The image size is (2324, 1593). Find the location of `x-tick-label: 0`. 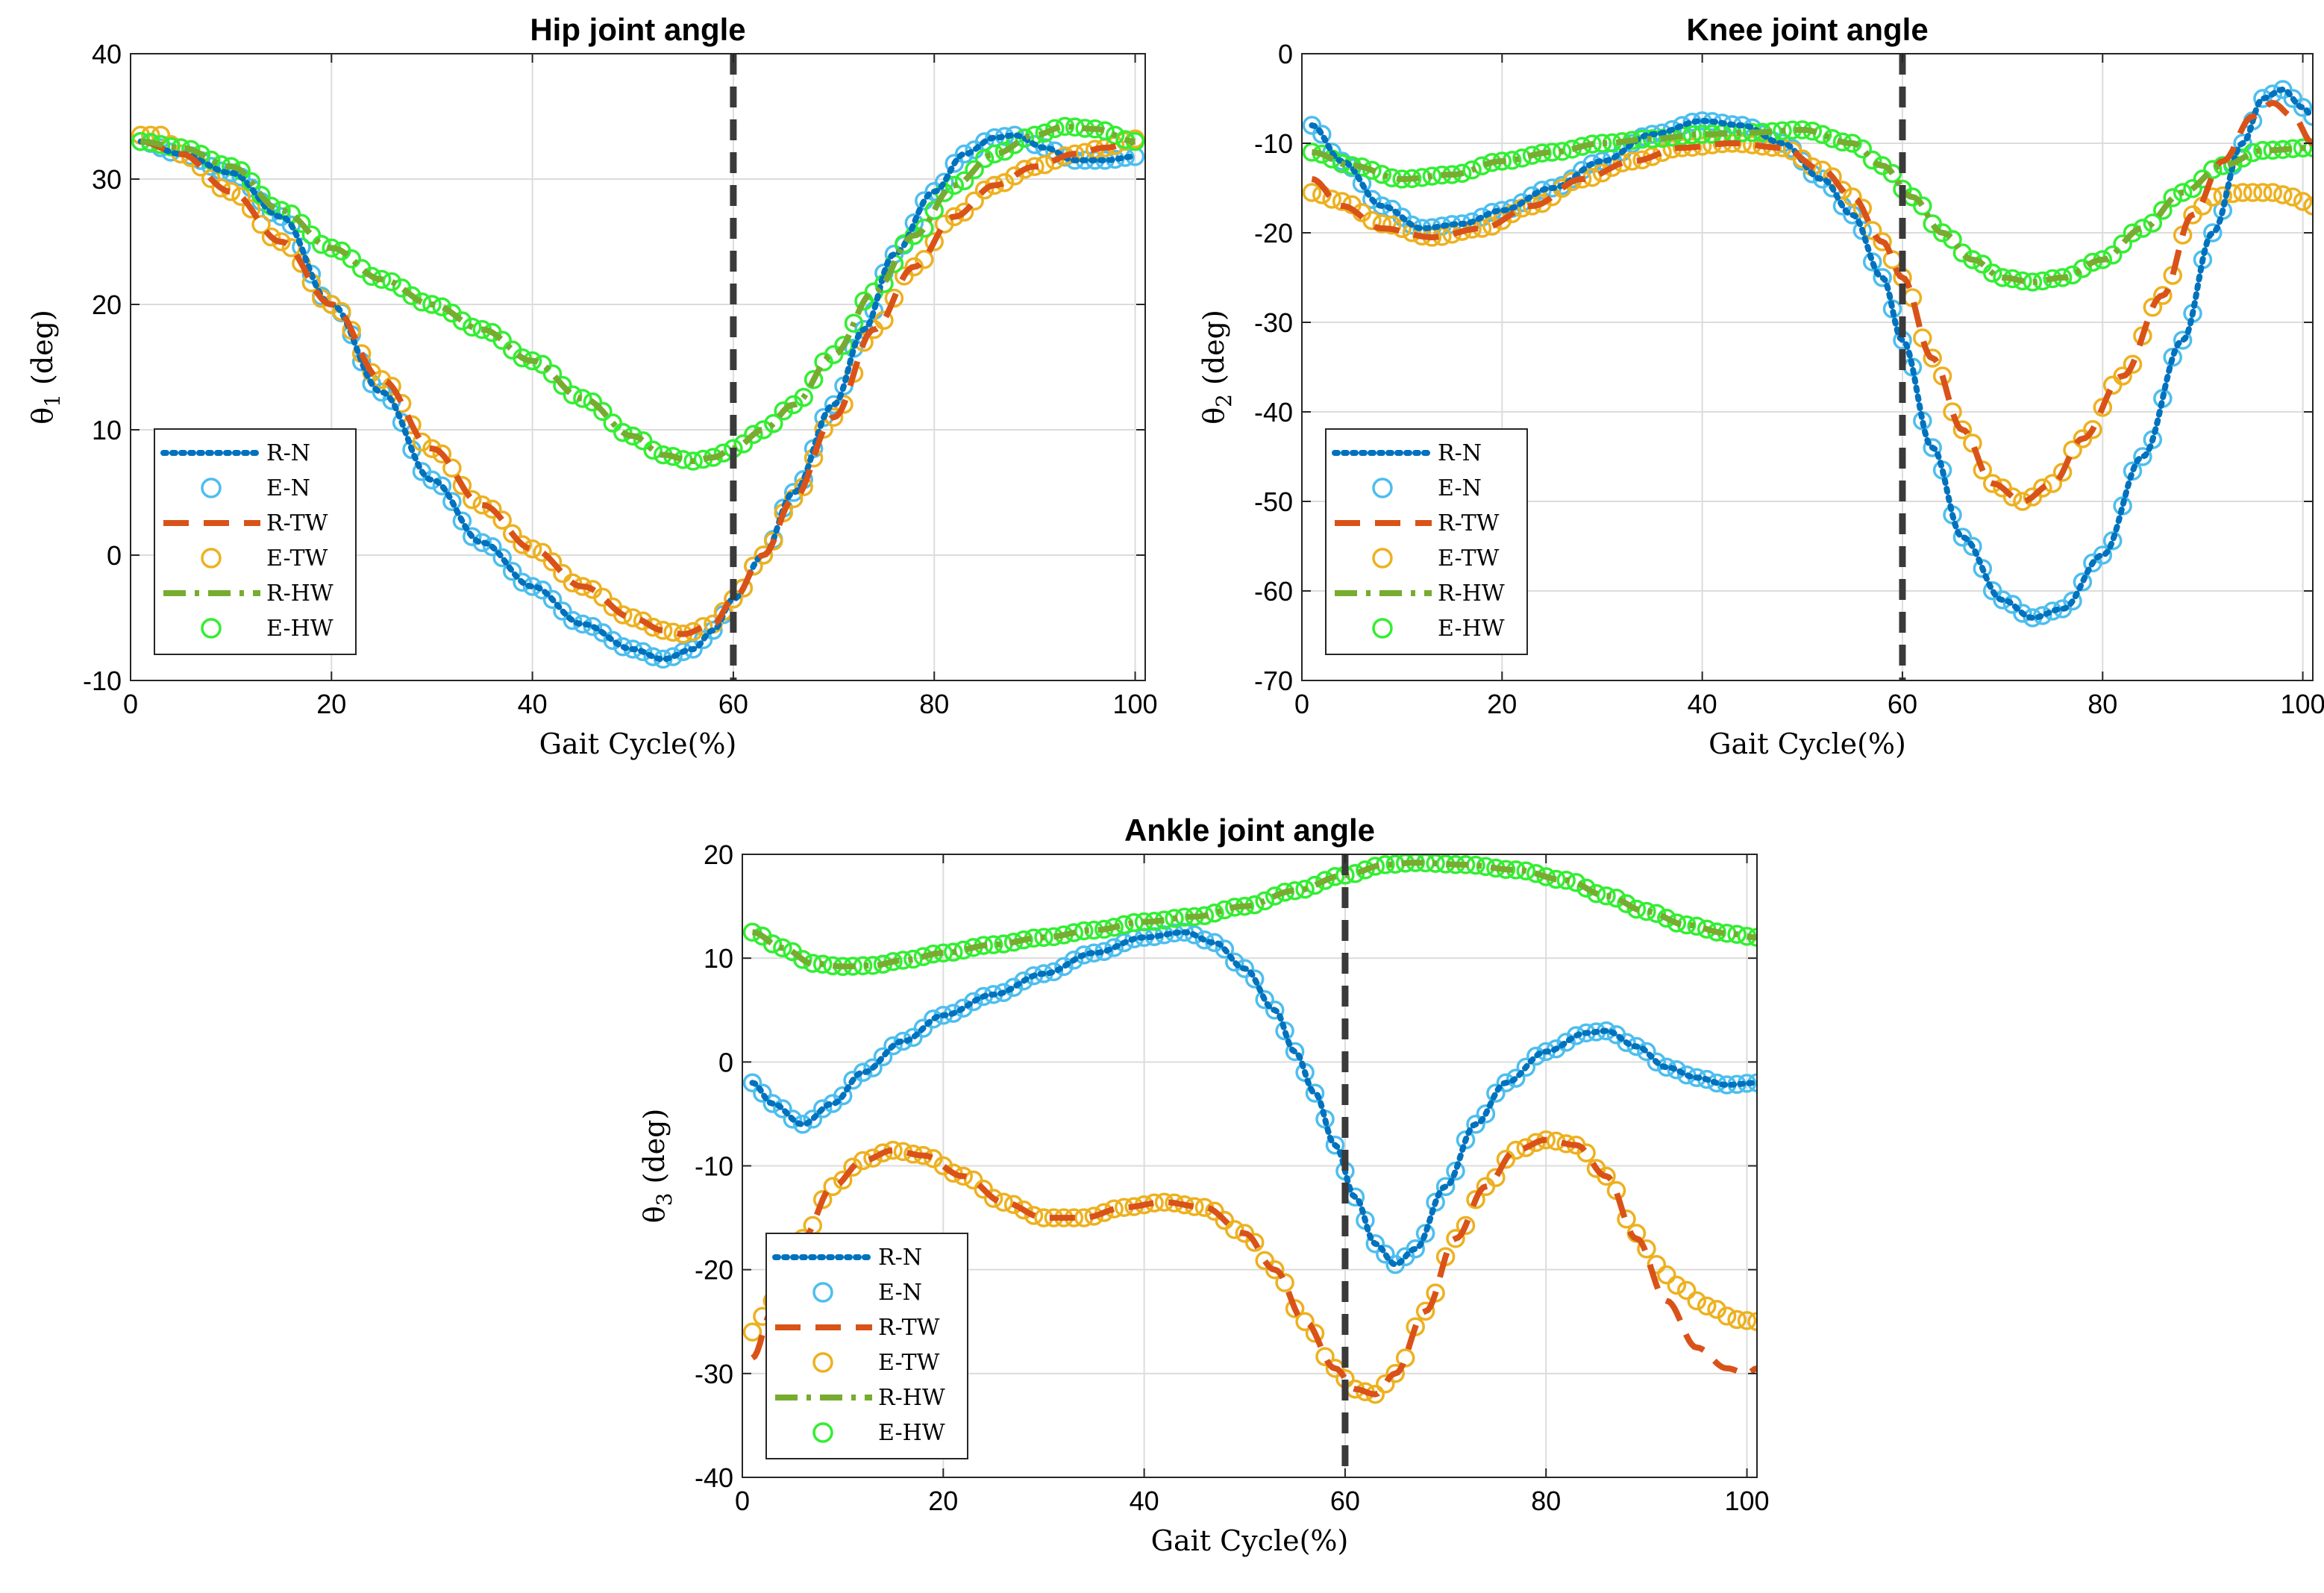

x-tick-label: 0 is located at coordinates (1301, 704).